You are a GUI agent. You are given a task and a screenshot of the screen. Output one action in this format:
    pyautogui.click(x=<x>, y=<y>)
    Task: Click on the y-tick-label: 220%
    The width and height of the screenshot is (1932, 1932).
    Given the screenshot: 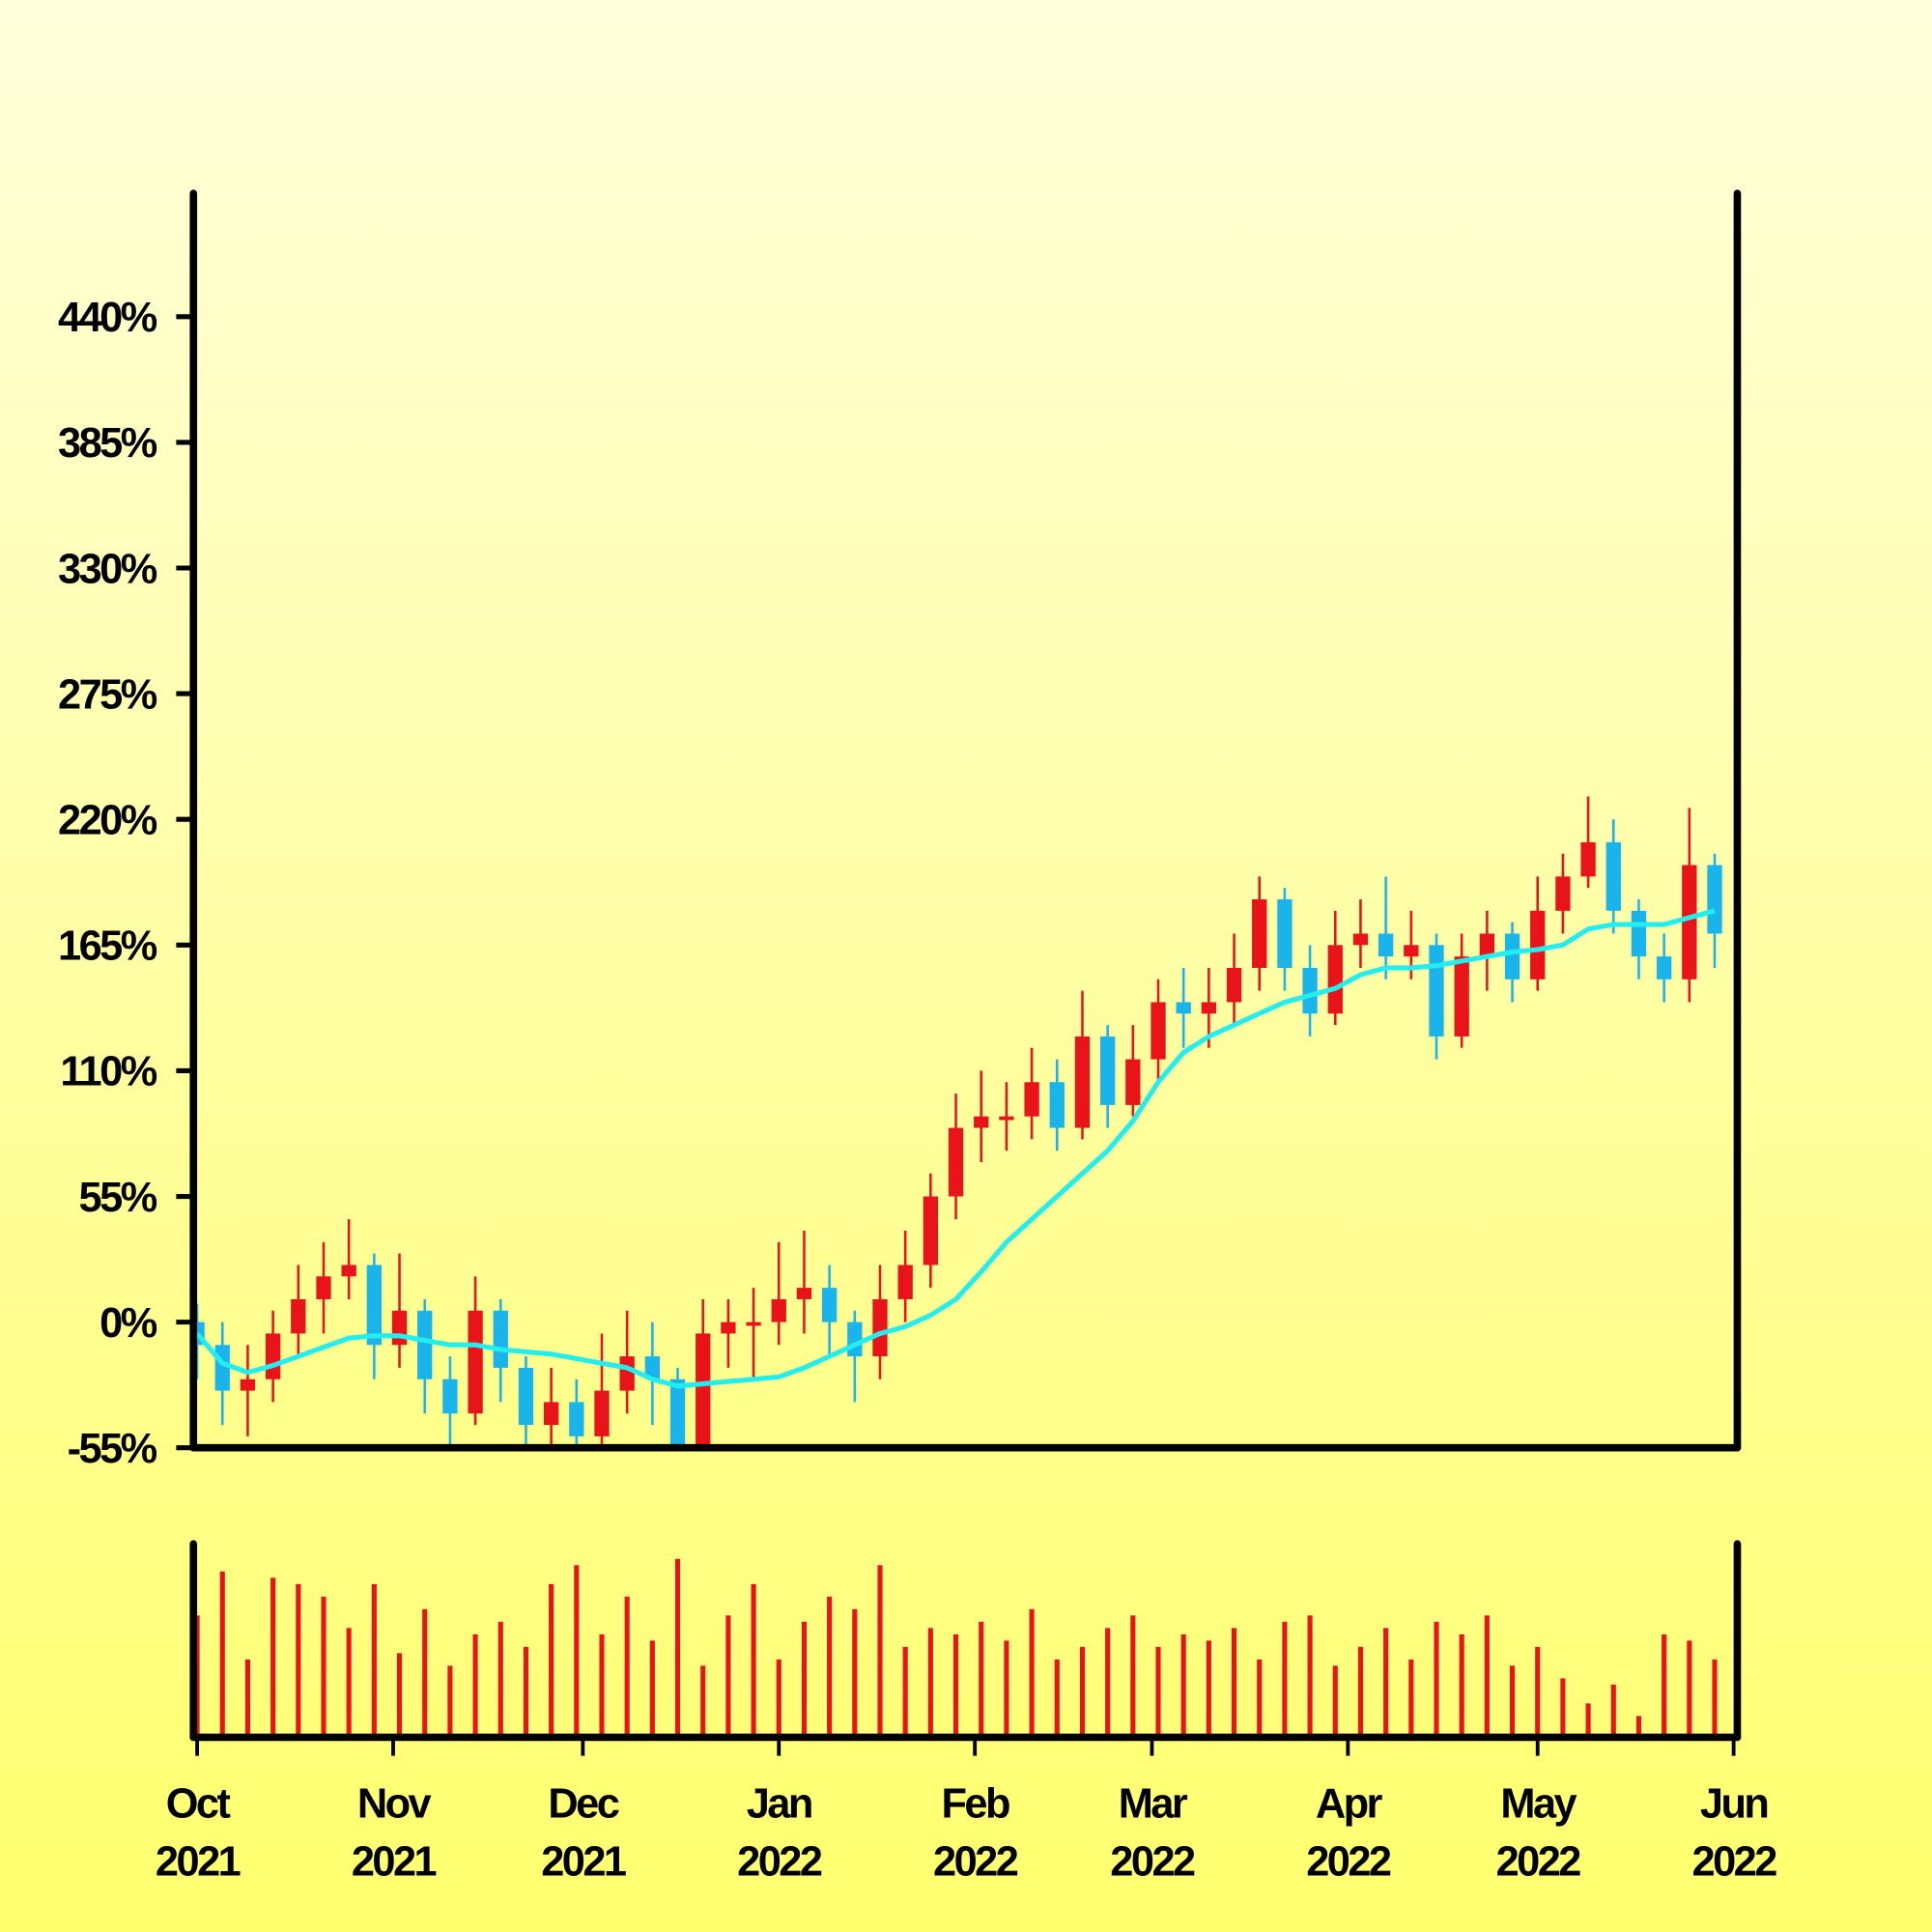 What is the action you would take?
    pyautogui.click(x=107, y=821)
    